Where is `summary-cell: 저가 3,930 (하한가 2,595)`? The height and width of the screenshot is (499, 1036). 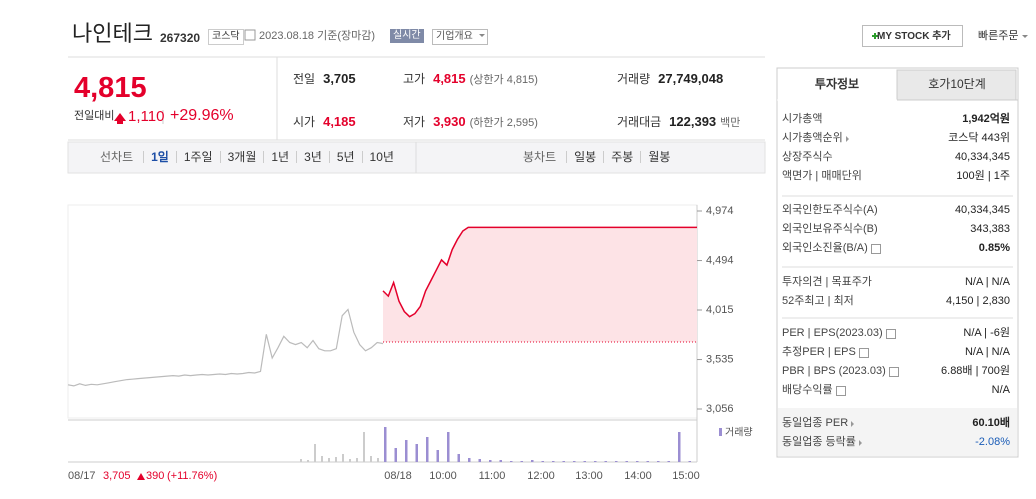 summary-cell: 저가 3,930 (하한가 2,595) is located at coordinates (470, 122).